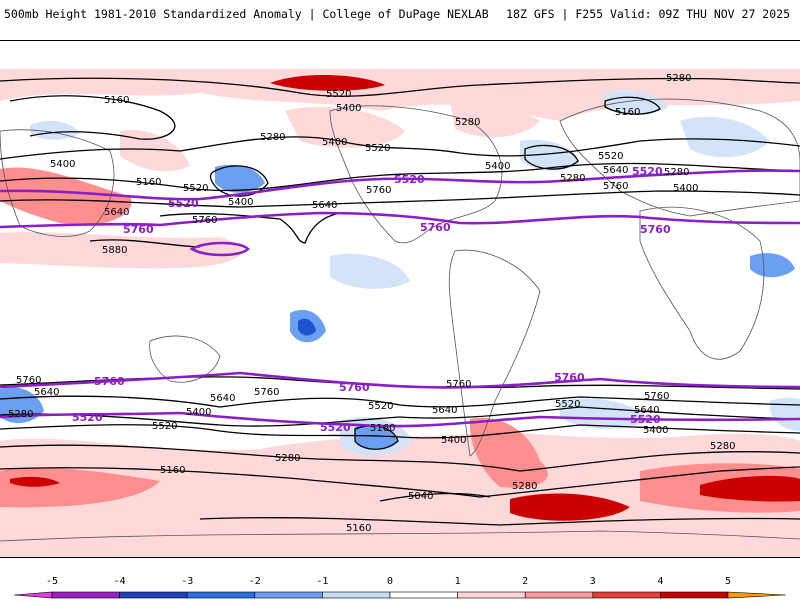 This screenshot has width=800, height=604. What do you see at coordinates (655, 430) in the screenshot?
I see `label-5400-south-indian: 5400` at bounding box center [655, 430].